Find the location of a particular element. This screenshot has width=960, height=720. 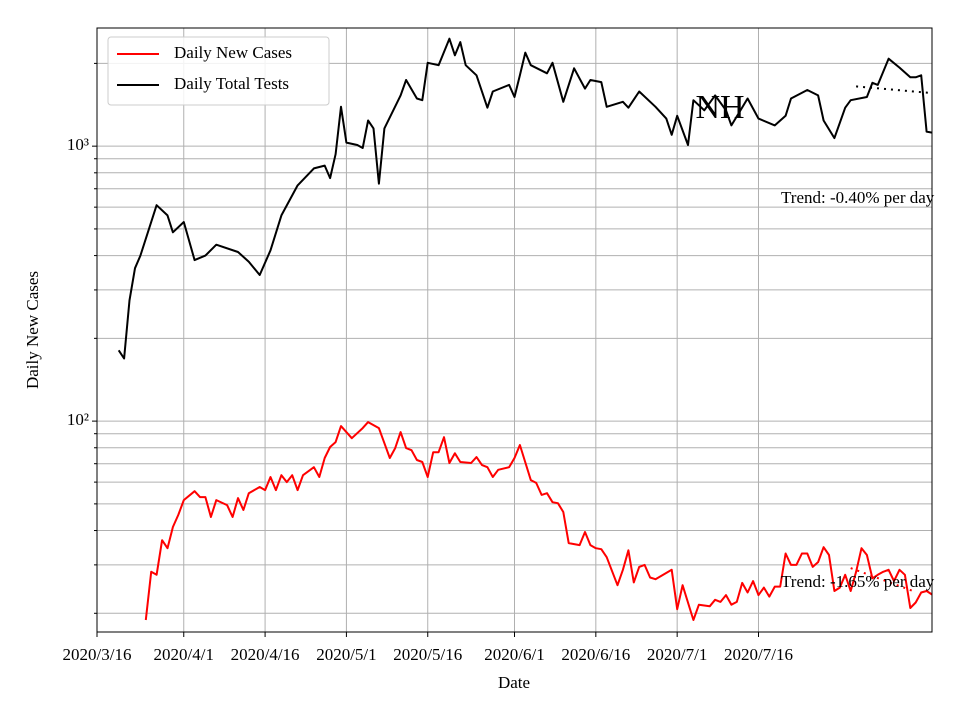

legend: Daily New Cases Daily Total Tests is located at coordinates (218, 71).